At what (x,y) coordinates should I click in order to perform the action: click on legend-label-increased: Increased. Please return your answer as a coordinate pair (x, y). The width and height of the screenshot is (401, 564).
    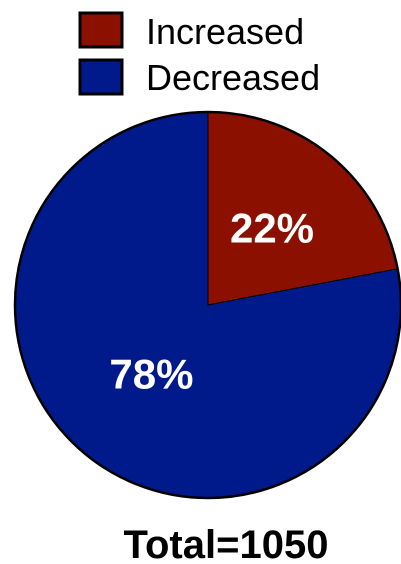
    Looking at the image, I should click on (225, 31).